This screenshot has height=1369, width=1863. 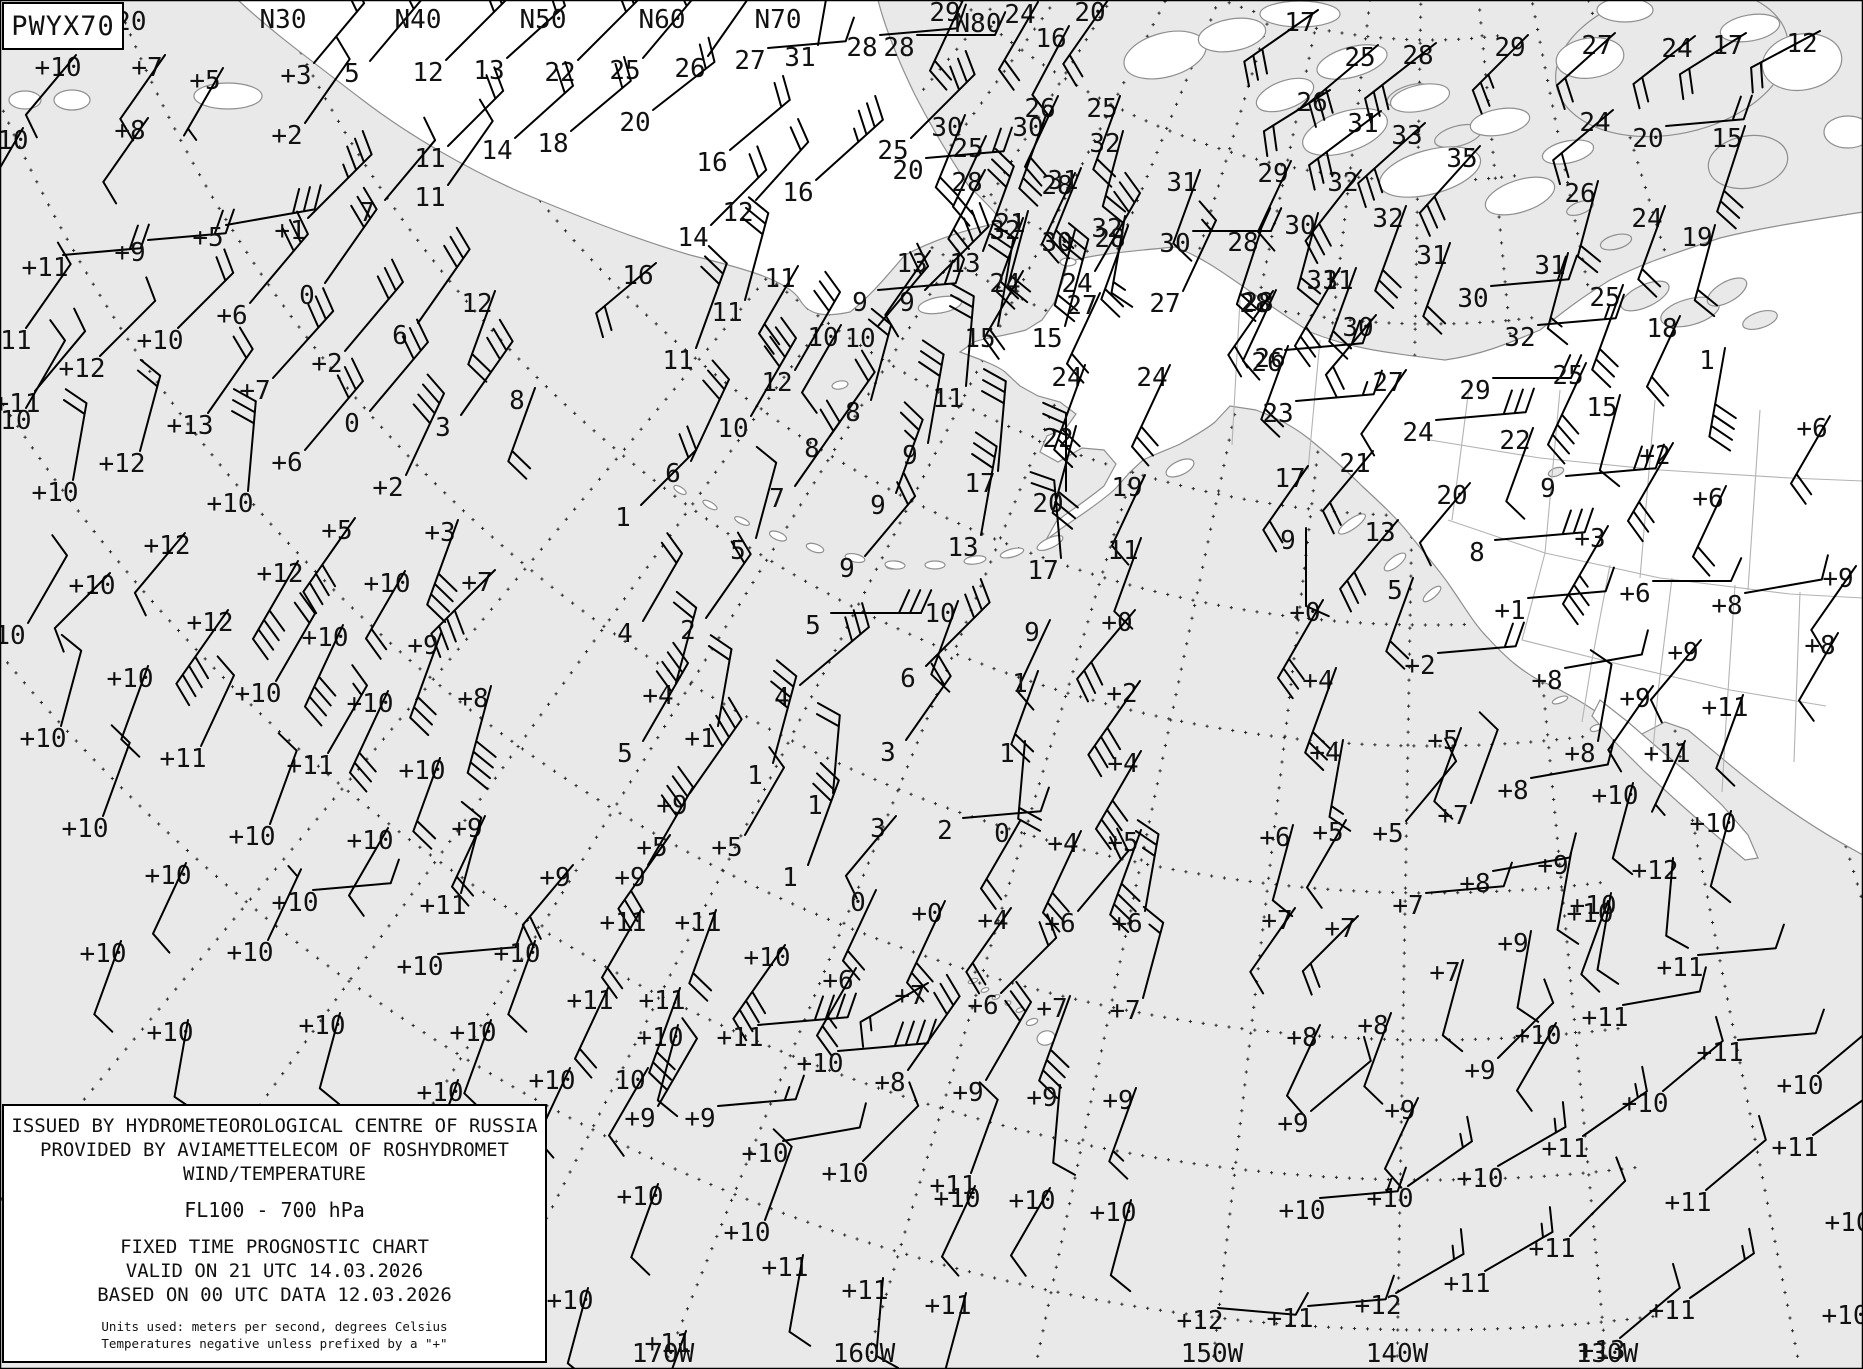 What do you see at coordinates (1104, 144) in the screenshot?
I see `station-temperature: 32` at bounding box center [1104, 144].